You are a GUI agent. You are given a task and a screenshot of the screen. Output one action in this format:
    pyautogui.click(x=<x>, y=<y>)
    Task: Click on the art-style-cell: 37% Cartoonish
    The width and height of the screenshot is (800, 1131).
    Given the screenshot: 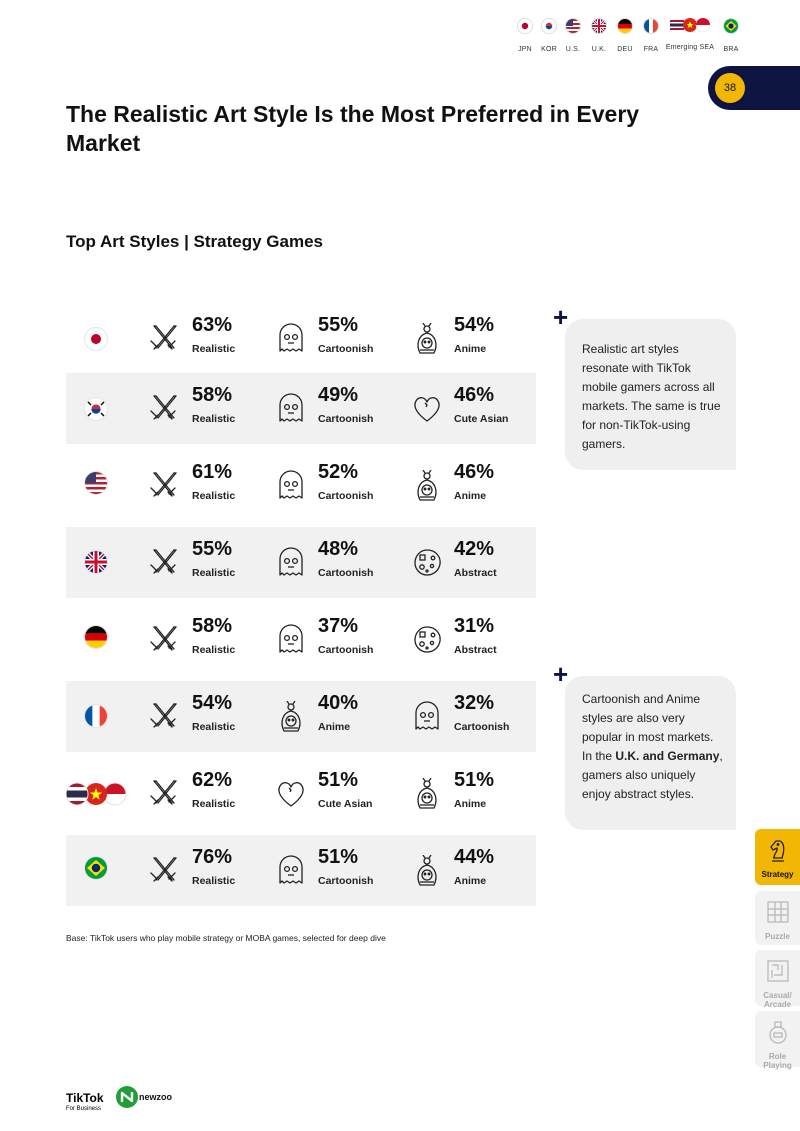 What is the action you would take?
    pyautogui.click(x=341, y=639)
    